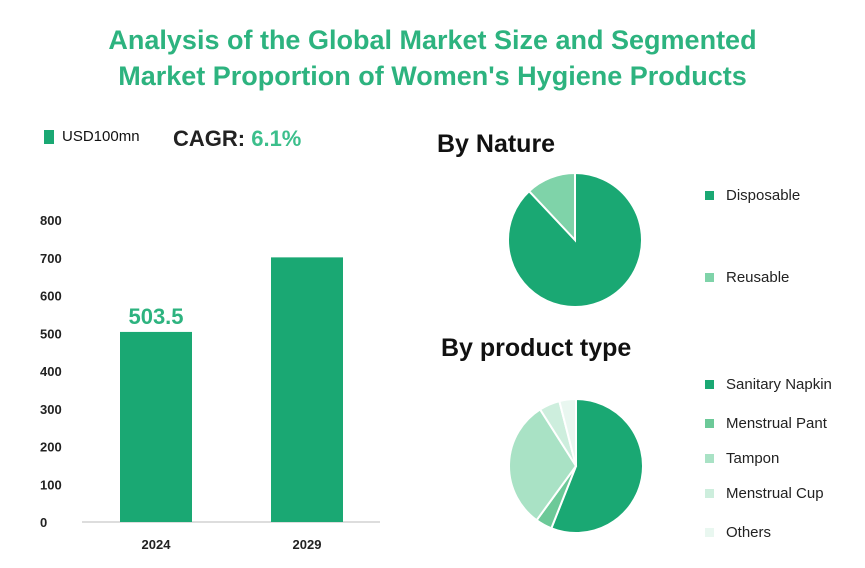  I want to click on pie-slice-reusable, so click(551, 207).